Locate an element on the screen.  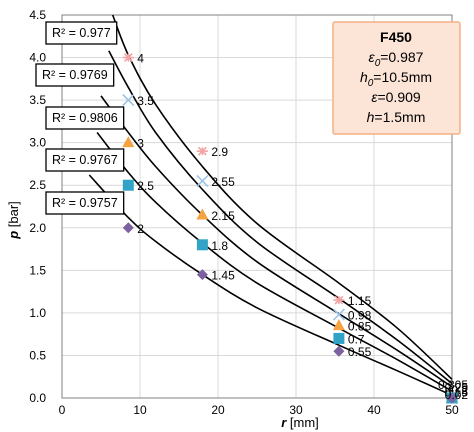
x-tick-label: 10 is located at coordinates (140, 410).